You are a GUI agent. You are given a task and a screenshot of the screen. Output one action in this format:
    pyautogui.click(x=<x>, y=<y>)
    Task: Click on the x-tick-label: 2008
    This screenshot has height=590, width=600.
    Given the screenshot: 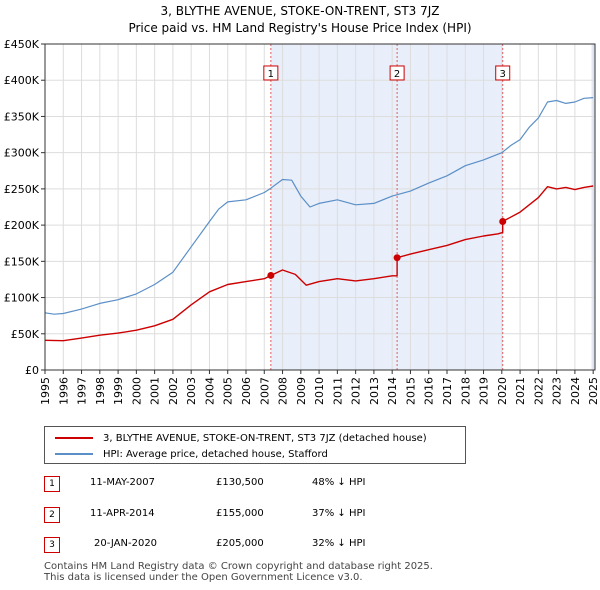 What is the action you would take?
    pyautogui.click(x=283, y=391)
    